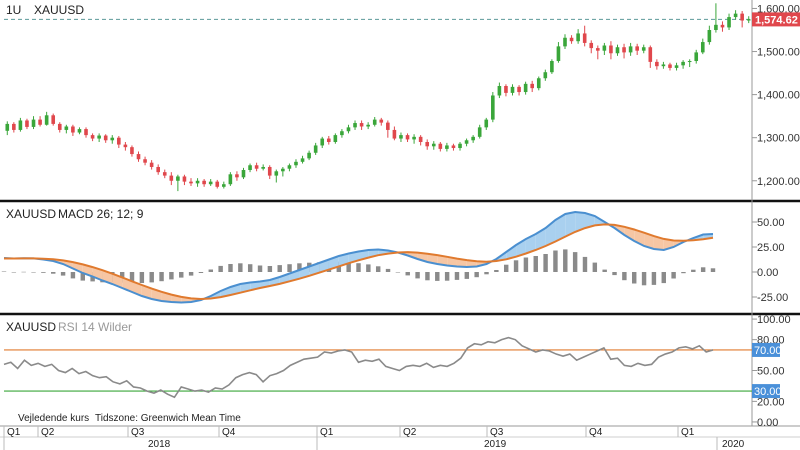 The height and width of the screenshot is (450, 800). What do you see at coordinates (327, 432) in the screenshot?
I see `quarter-label: Q1` at bounding box center [327, 432].